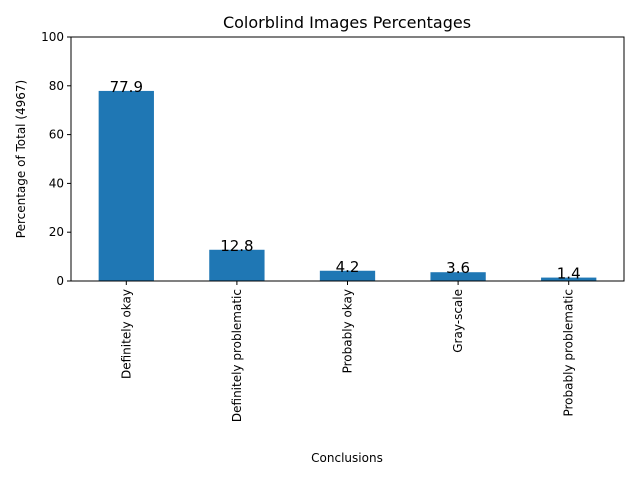  I want to click on chart-title: Colorblind Images Percentages, so click(347, 22).